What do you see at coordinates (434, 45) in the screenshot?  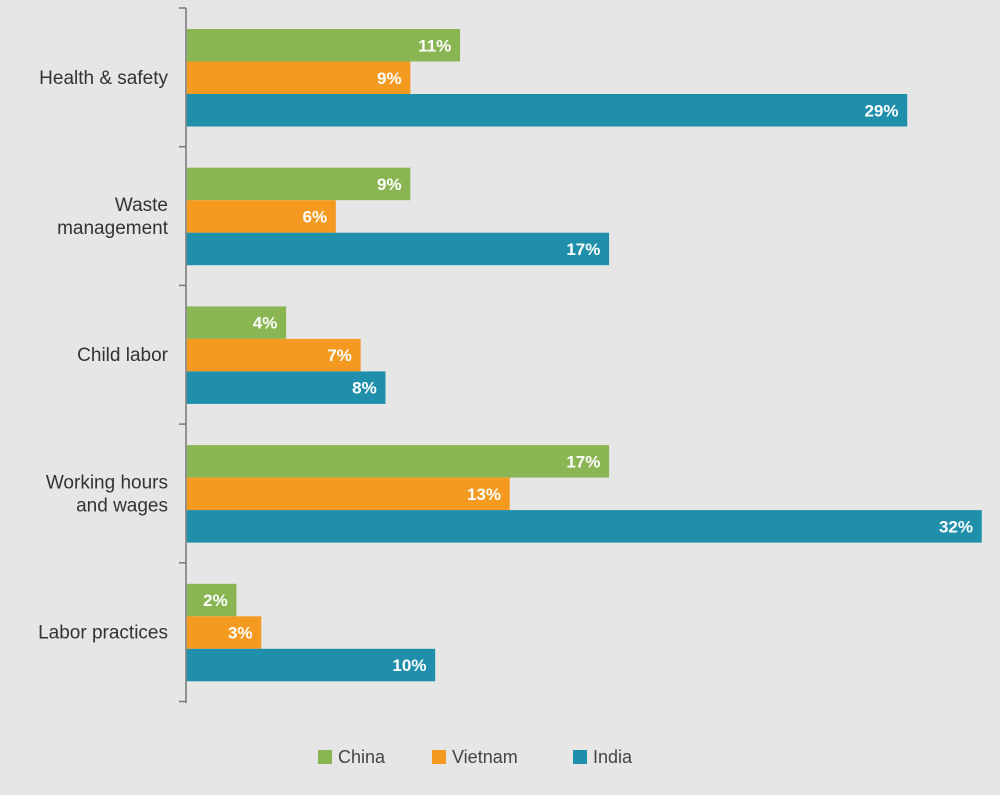 I see `data-label-china-health-and-safety: 11%` at bounding box center [434, 45].